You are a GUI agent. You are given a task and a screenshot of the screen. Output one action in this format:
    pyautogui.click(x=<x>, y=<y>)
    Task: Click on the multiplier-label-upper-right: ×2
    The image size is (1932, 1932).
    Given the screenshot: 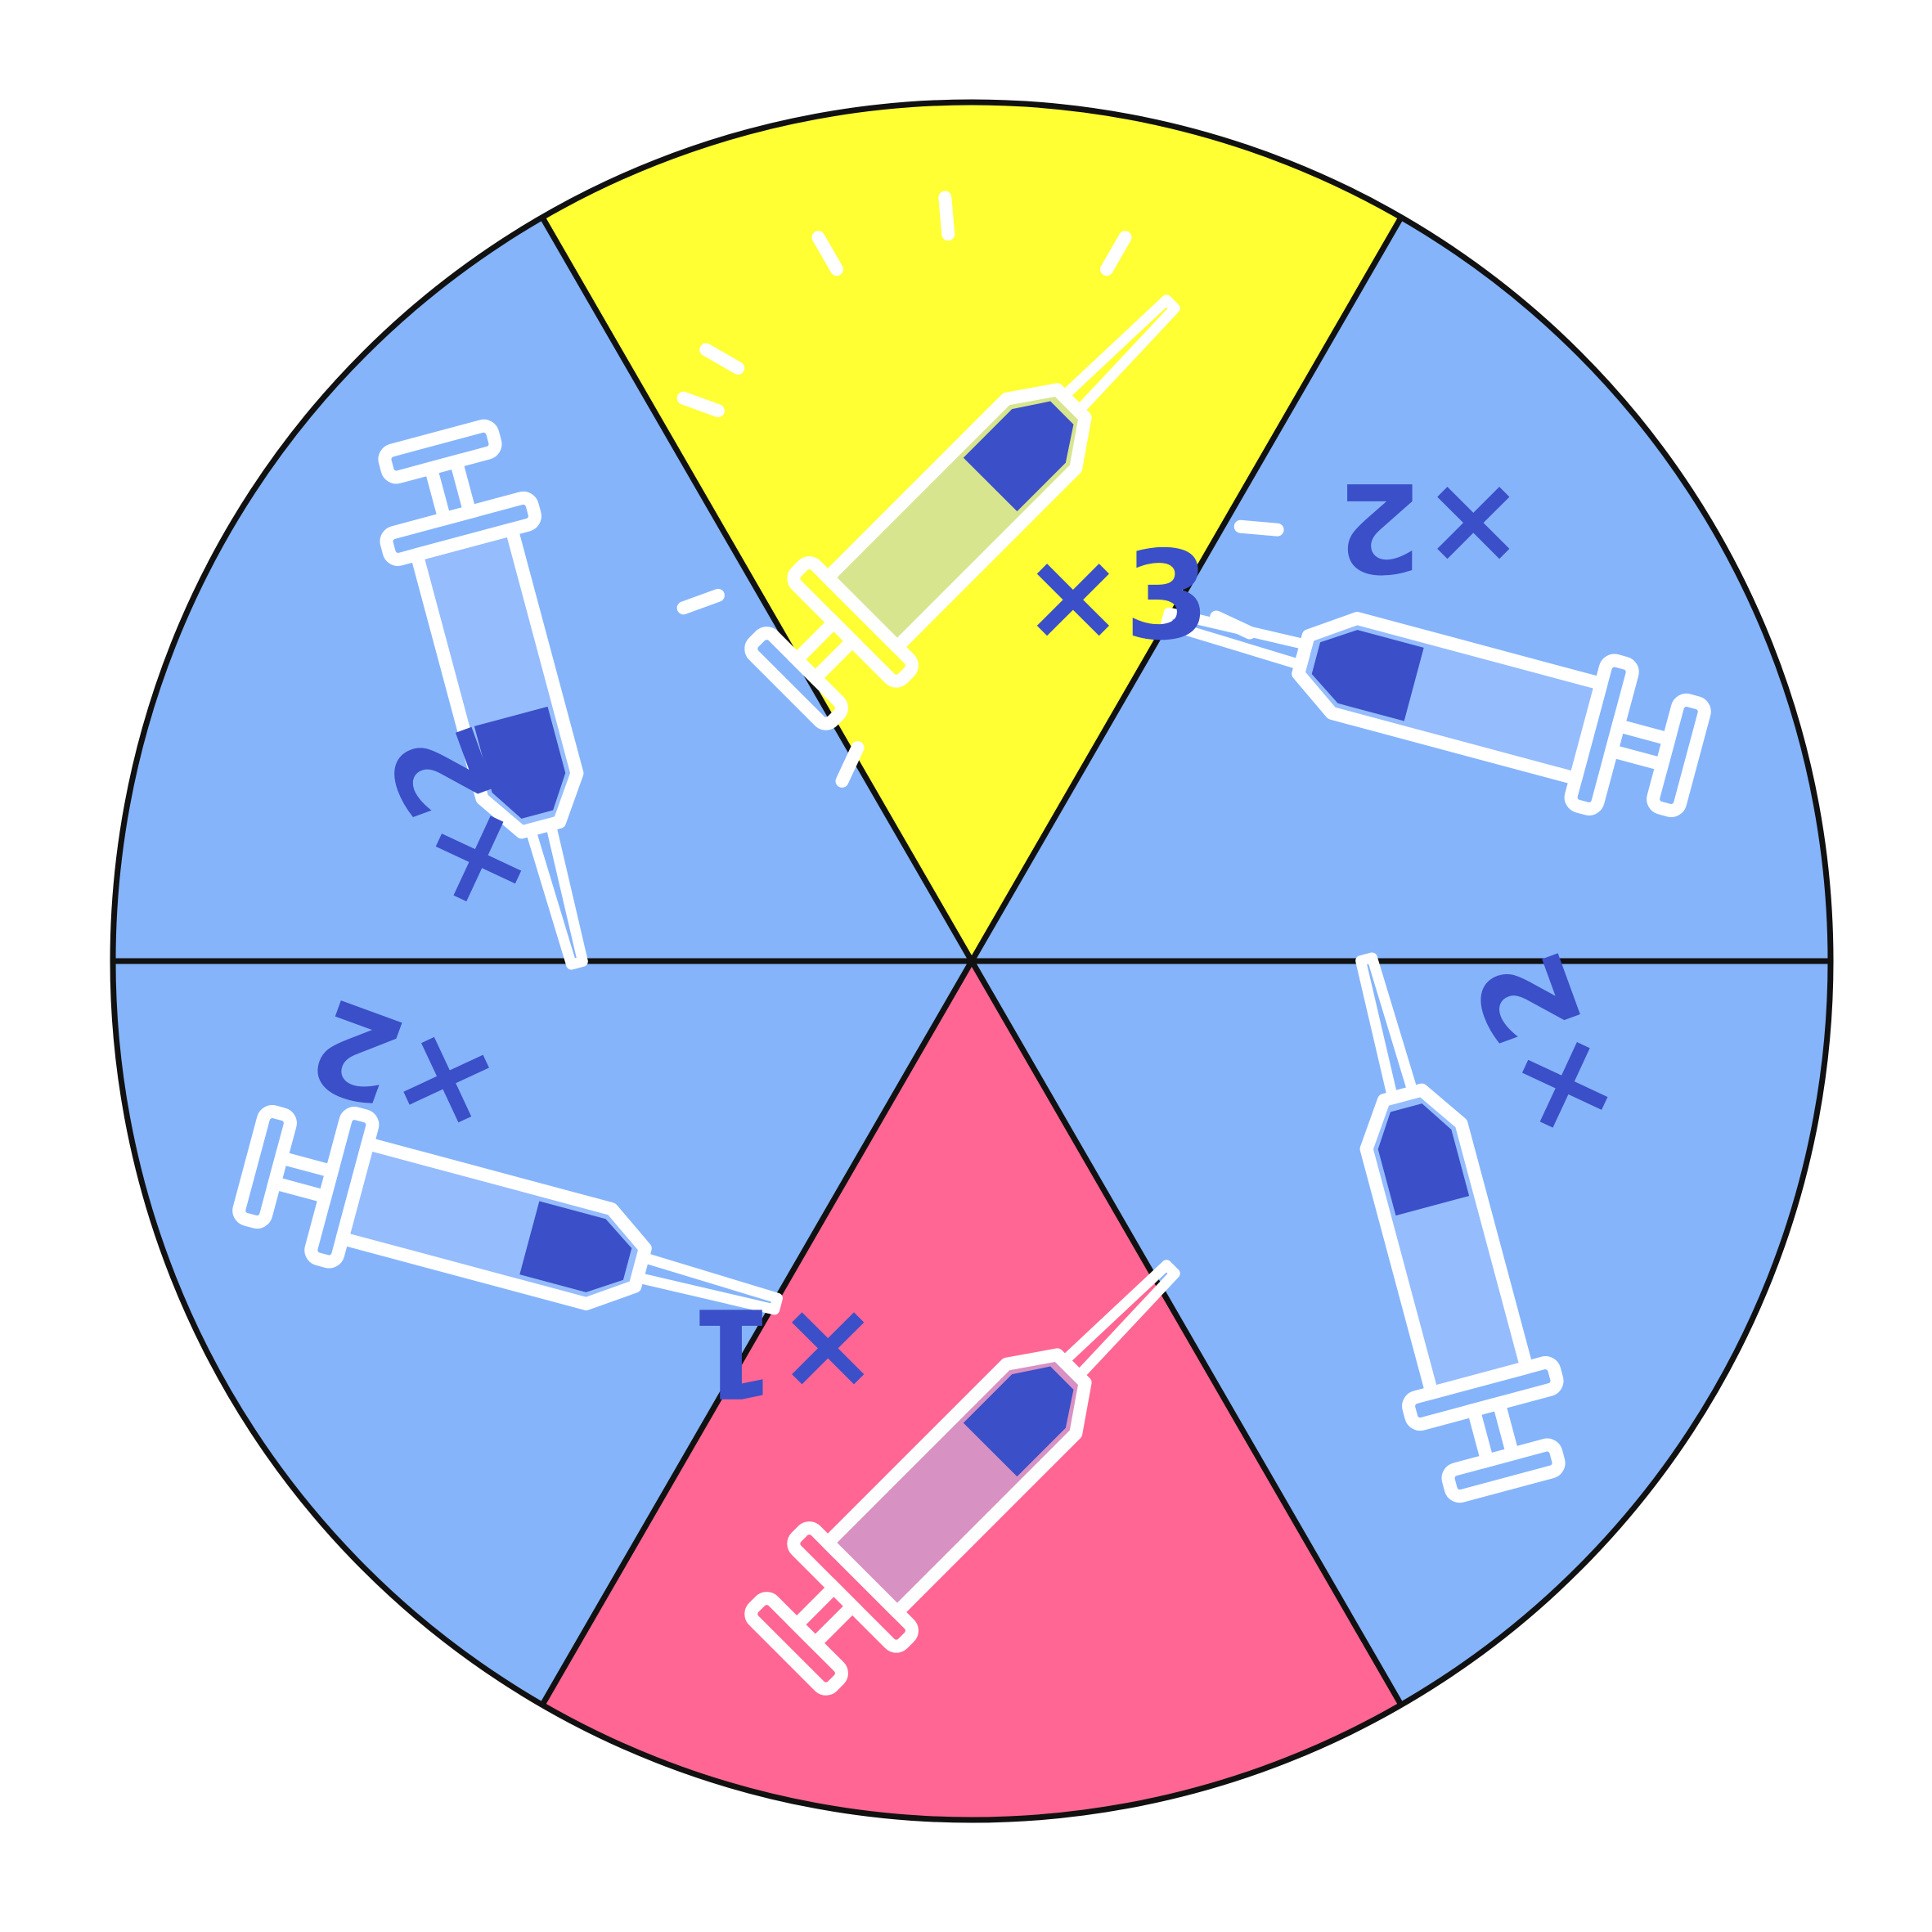 What is the action you would take?
    pyautogui.click(x=1431, y=526)
    